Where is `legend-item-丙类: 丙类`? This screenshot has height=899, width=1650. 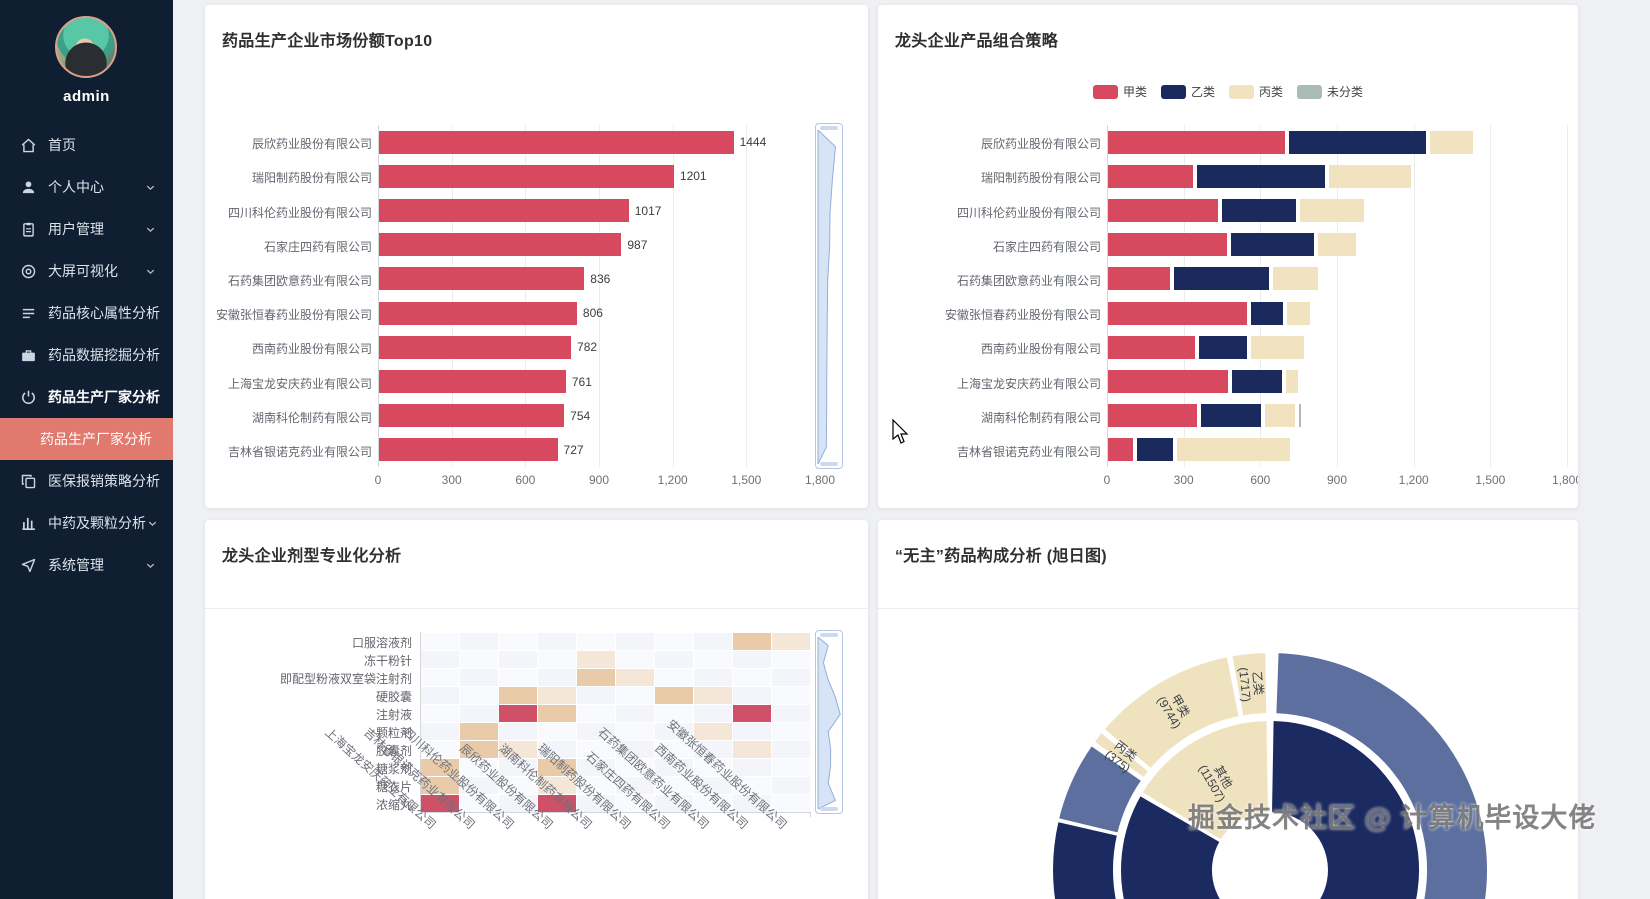
legend-item-丙类: 丙类 is located at coordinates (1256, 91).